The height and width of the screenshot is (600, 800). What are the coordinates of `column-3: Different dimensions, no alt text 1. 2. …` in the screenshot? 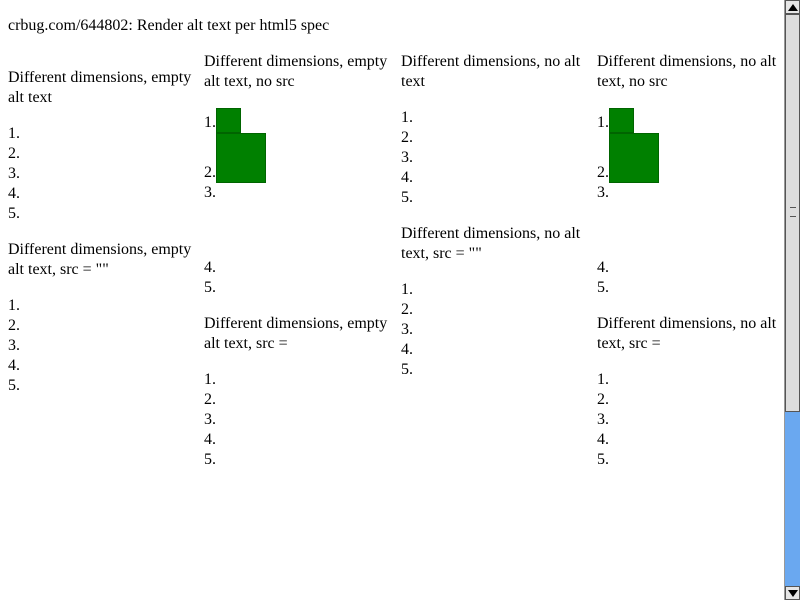 It's located at (494, 216).